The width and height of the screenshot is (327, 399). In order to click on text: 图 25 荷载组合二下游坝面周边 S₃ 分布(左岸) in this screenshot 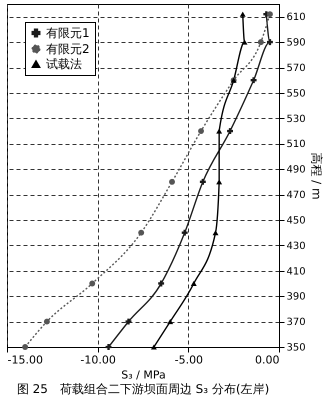, I will do `click(143, 389)`.